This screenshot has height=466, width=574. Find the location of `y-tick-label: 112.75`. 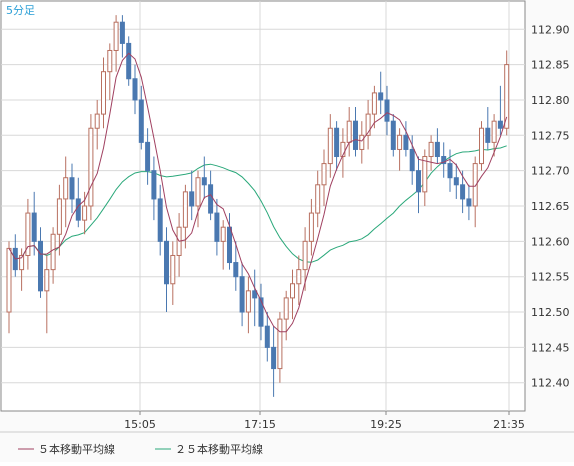

y-tick-label: 112.75 is located at coordinates (550, 135).